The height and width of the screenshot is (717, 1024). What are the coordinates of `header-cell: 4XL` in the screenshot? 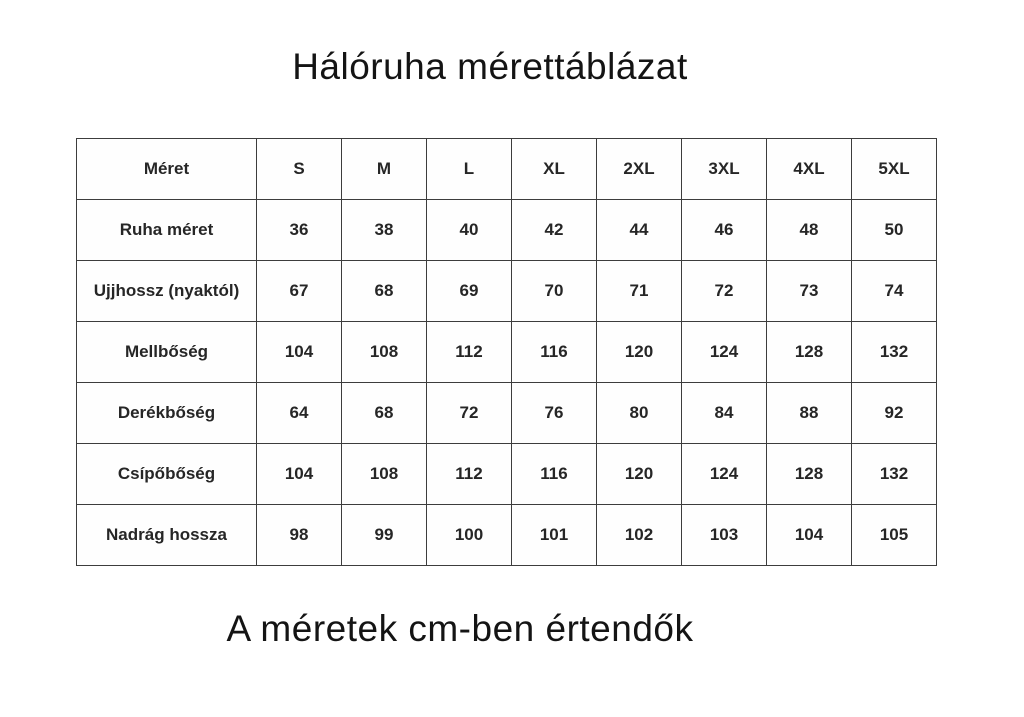 It's located at (809, 169).